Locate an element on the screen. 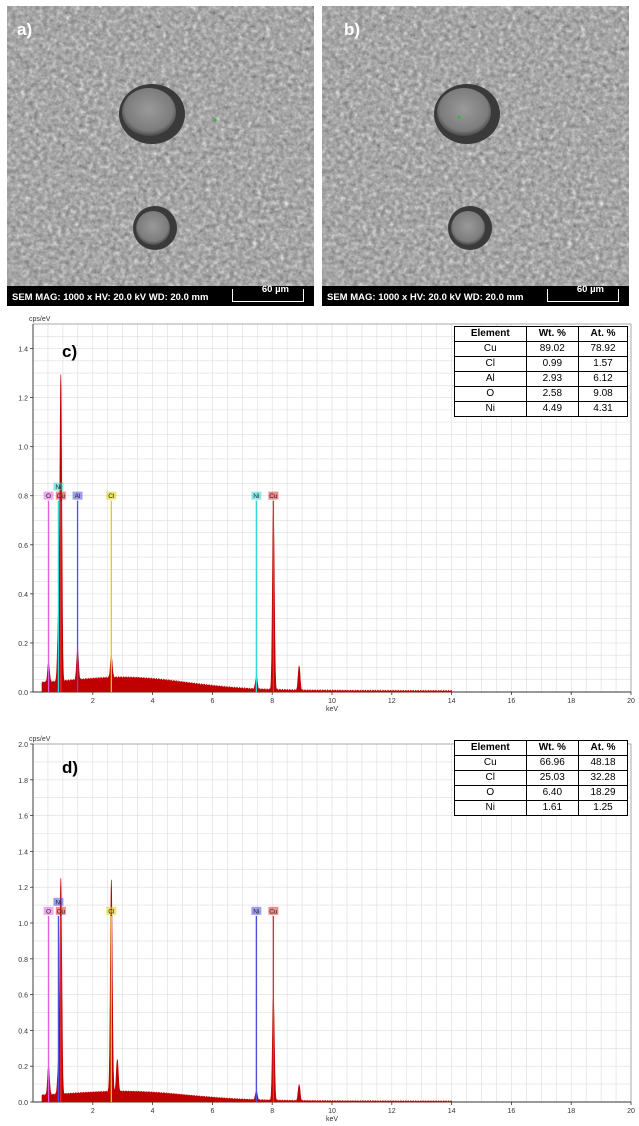 The width and height of the screenshot is (639, 1126). cell: O is located at coordinates (490, 394).